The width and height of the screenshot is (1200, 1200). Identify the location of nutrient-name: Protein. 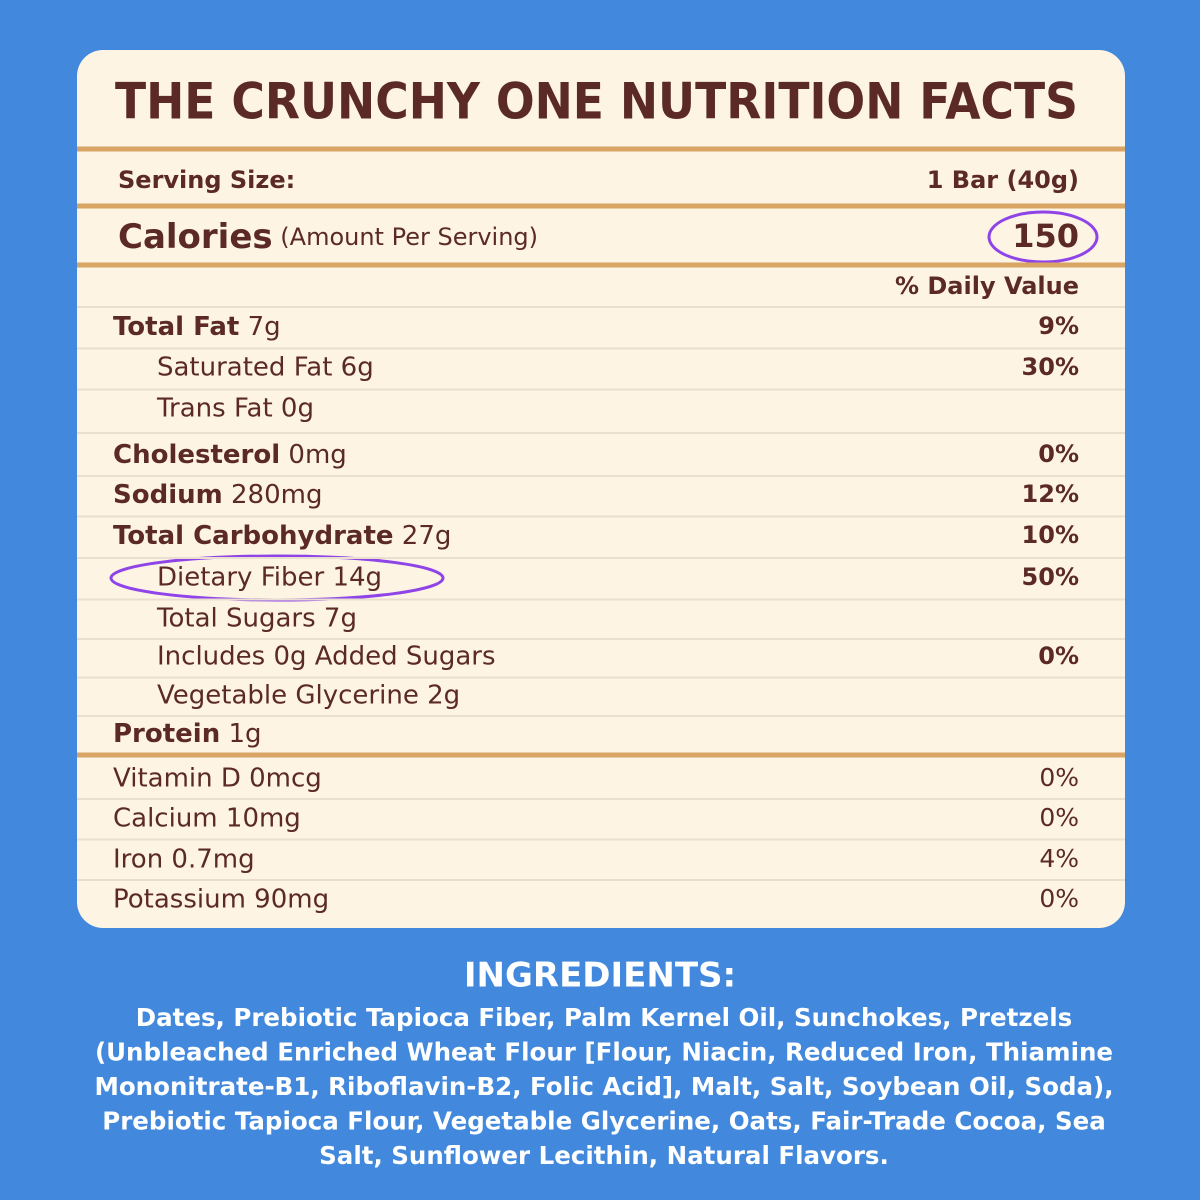
(166, 734).